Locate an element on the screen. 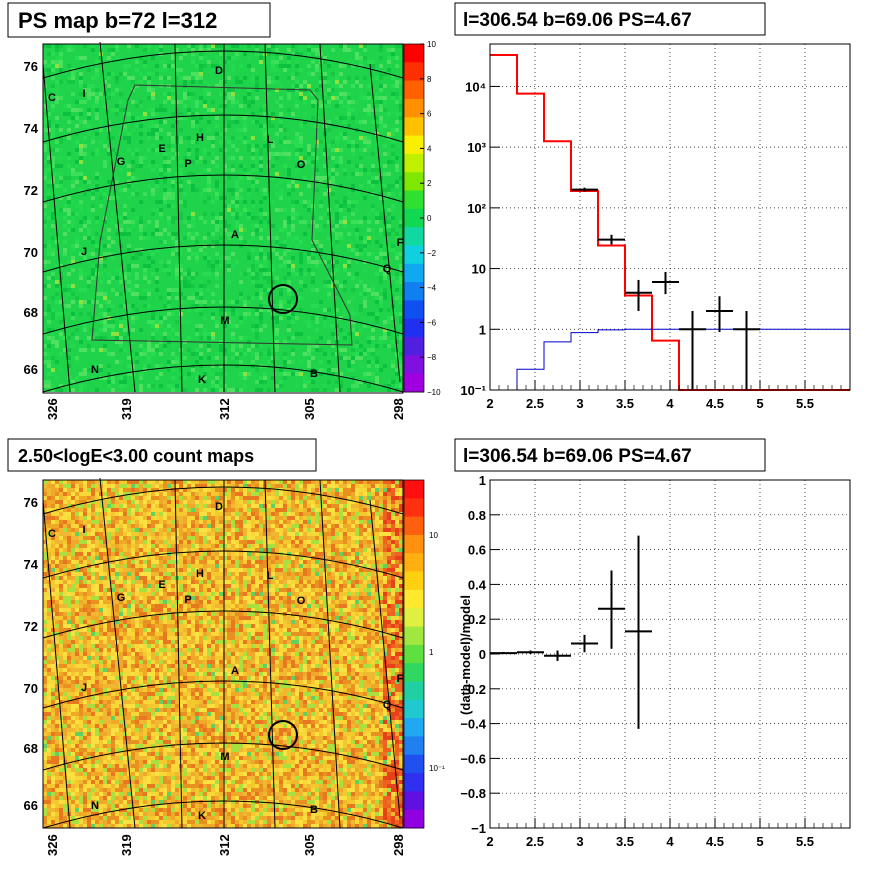 The height and width of the screenshot is (872, 896). residual-y-tick: −0.4 is located at coordinates (473, 724).